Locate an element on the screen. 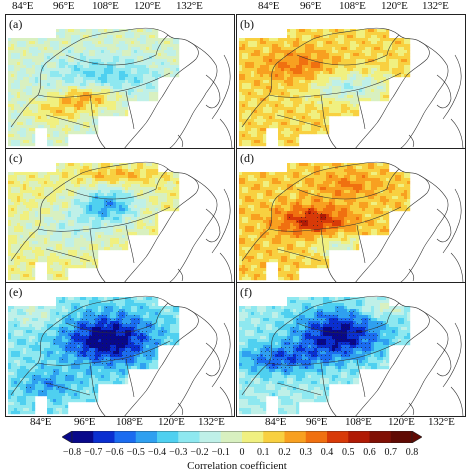 The image size is (474, 474). top-lon-label-left-3: 108°E is located at coordinates (105, 6).